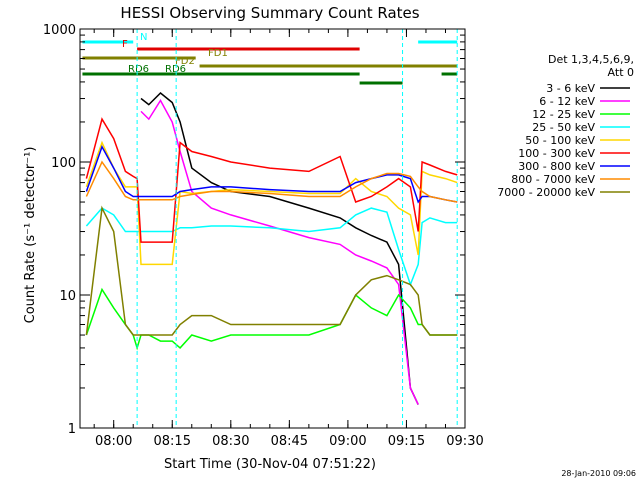 This screenshot has height=480, width=640. I want to click on y-axis-label: Count Rate (s⁻¹ detector⁻¹), so click(30, 235).